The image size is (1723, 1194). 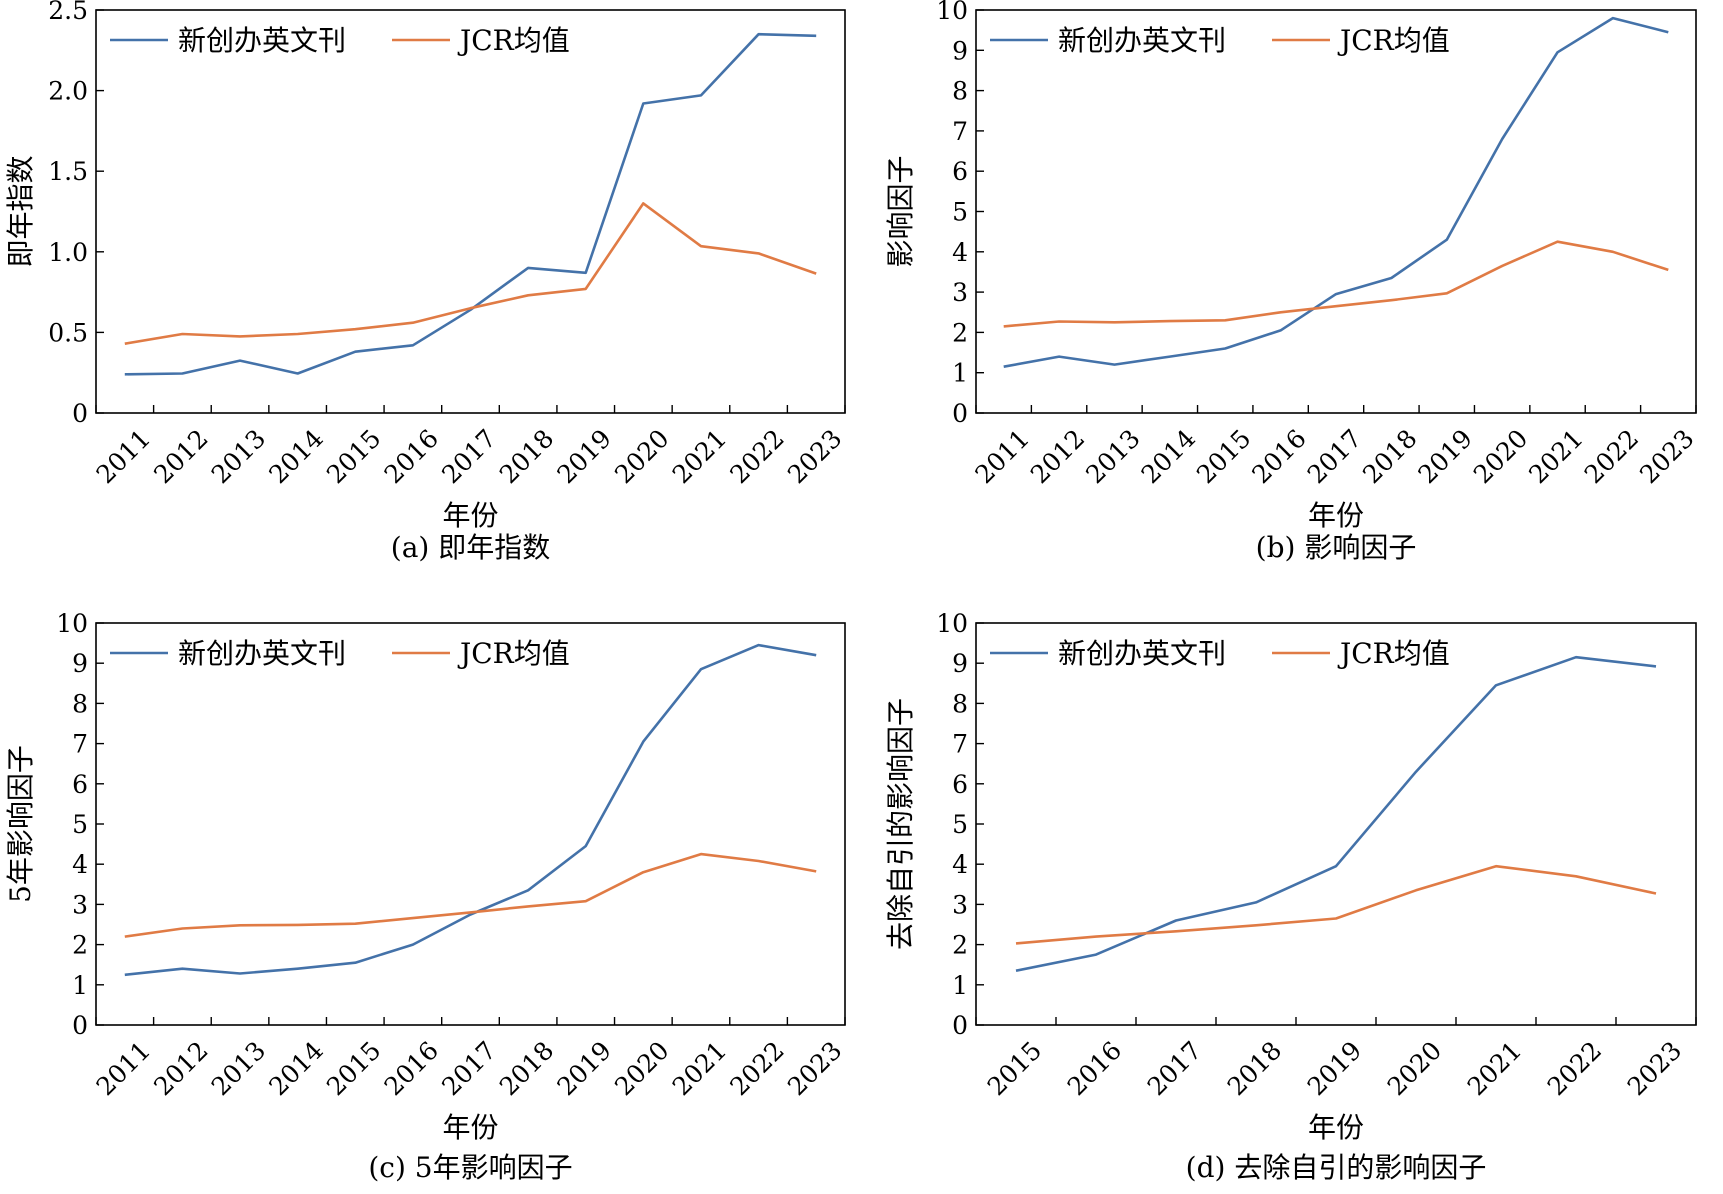 I want to click on x-tick-label: 2017, so click(x=1174, y=1068).